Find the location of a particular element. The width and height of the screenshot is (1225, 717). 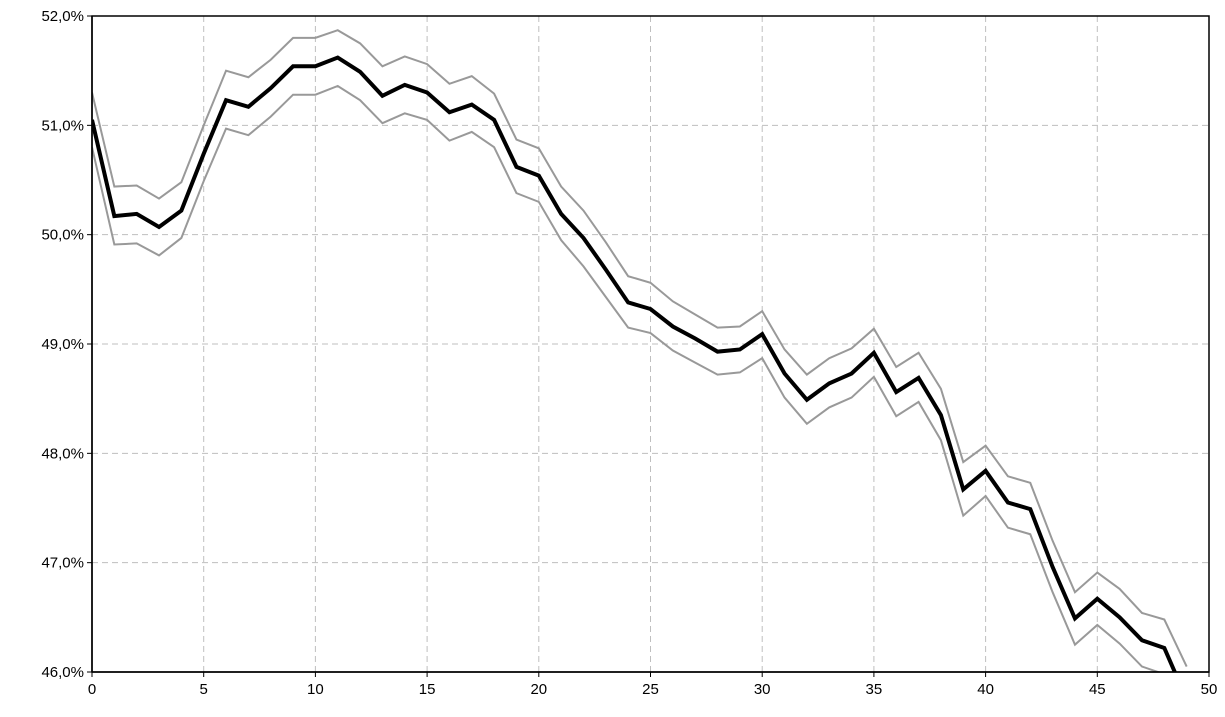

y-axis-ticks: 46,0% 47,0% 48,0% 49,0% 50,0% 51,0% 52,0% is located at coordinates (66, 344).